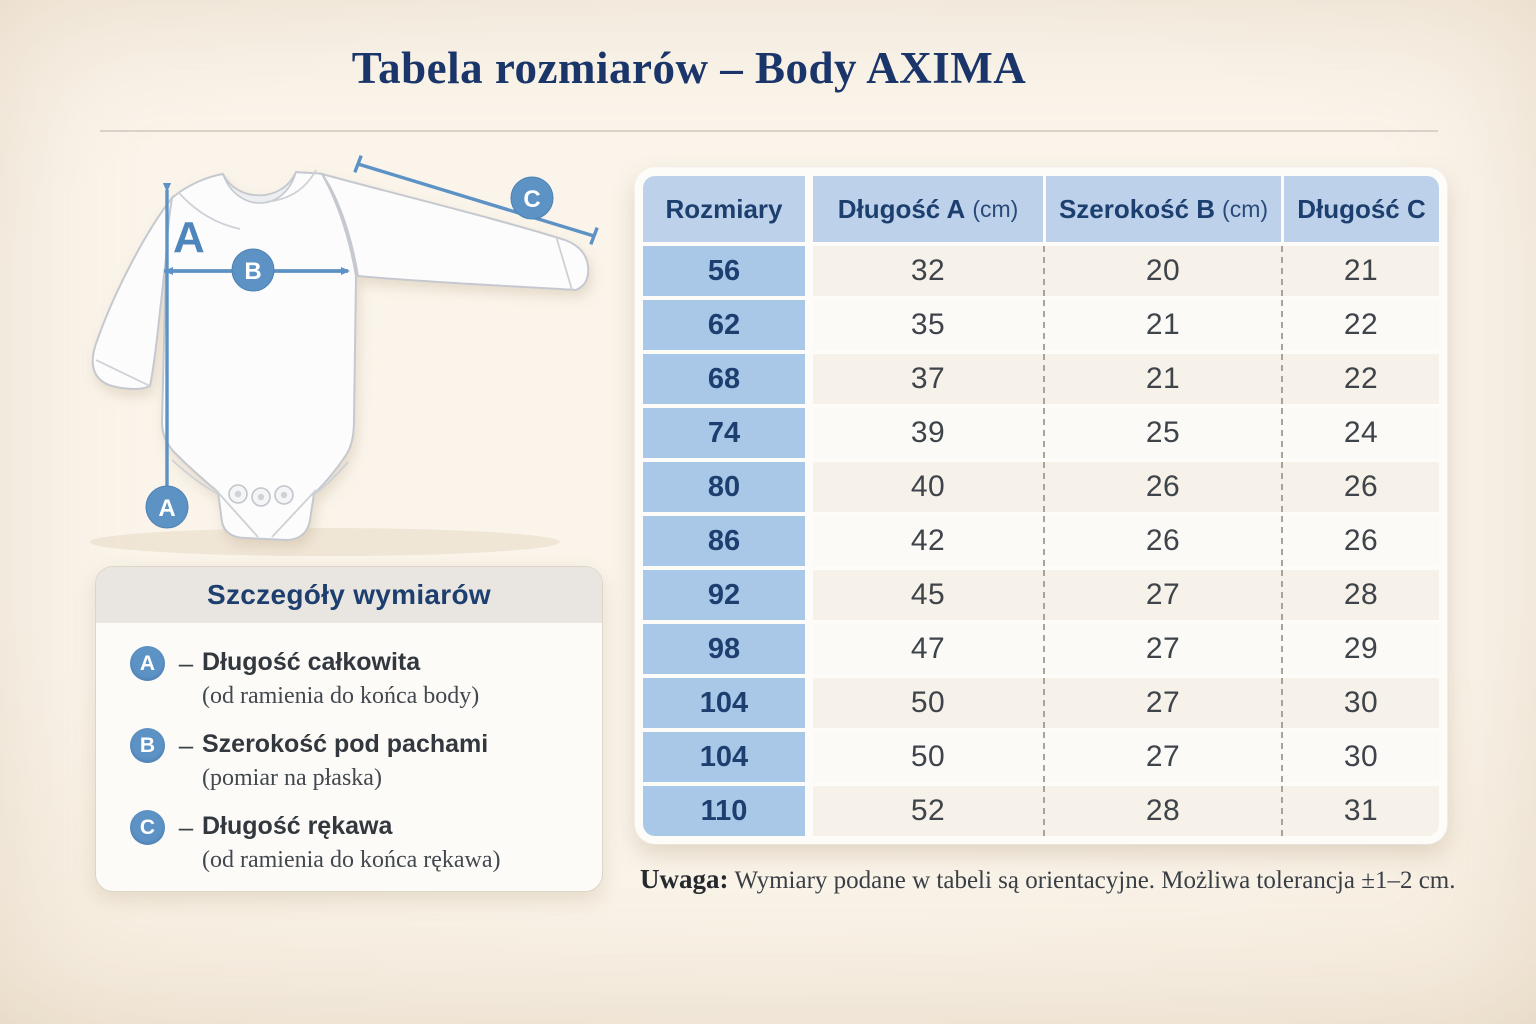 This screenshot has height=1024, width=1536. Describe the element at coordinates (340, 355) in the screenshot. I see `bodysuit-garment` at that location.